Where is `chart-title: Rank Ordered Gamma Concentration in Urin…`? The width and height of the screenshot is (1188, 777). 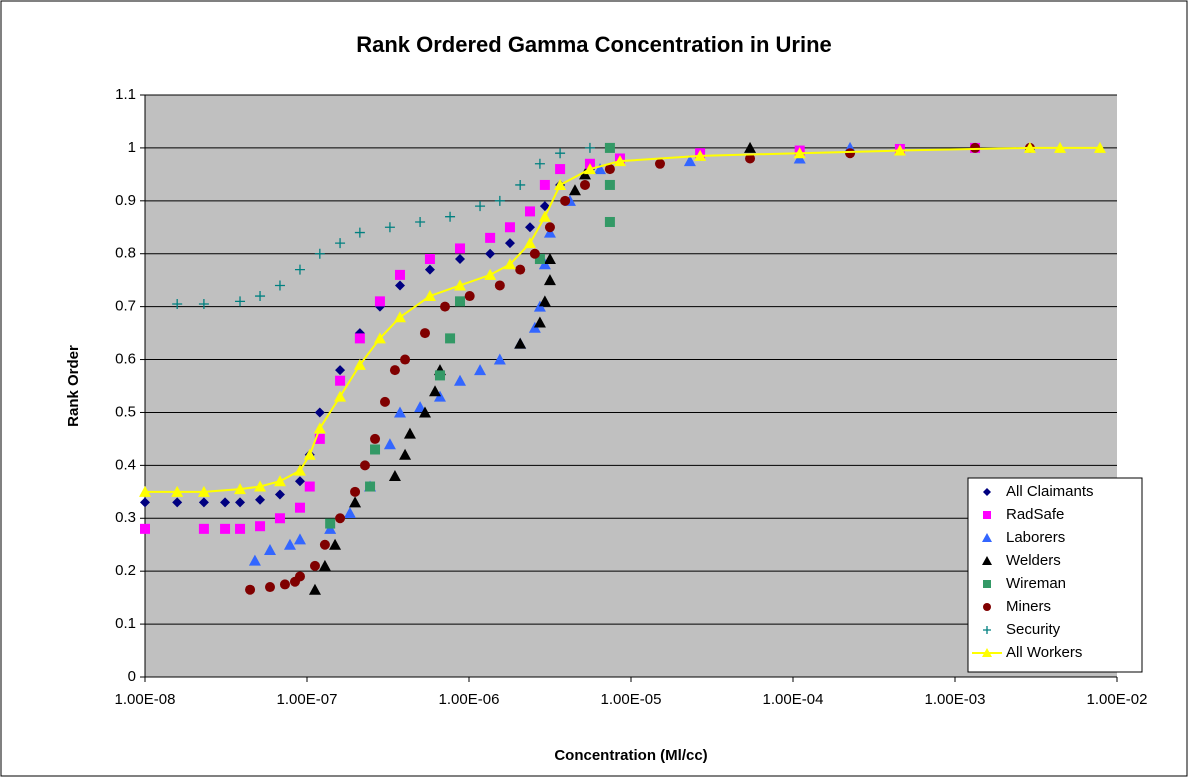
chart-title: Rank Ordered Gamma Concentration in Urin… is located at coordinates (594, 44).